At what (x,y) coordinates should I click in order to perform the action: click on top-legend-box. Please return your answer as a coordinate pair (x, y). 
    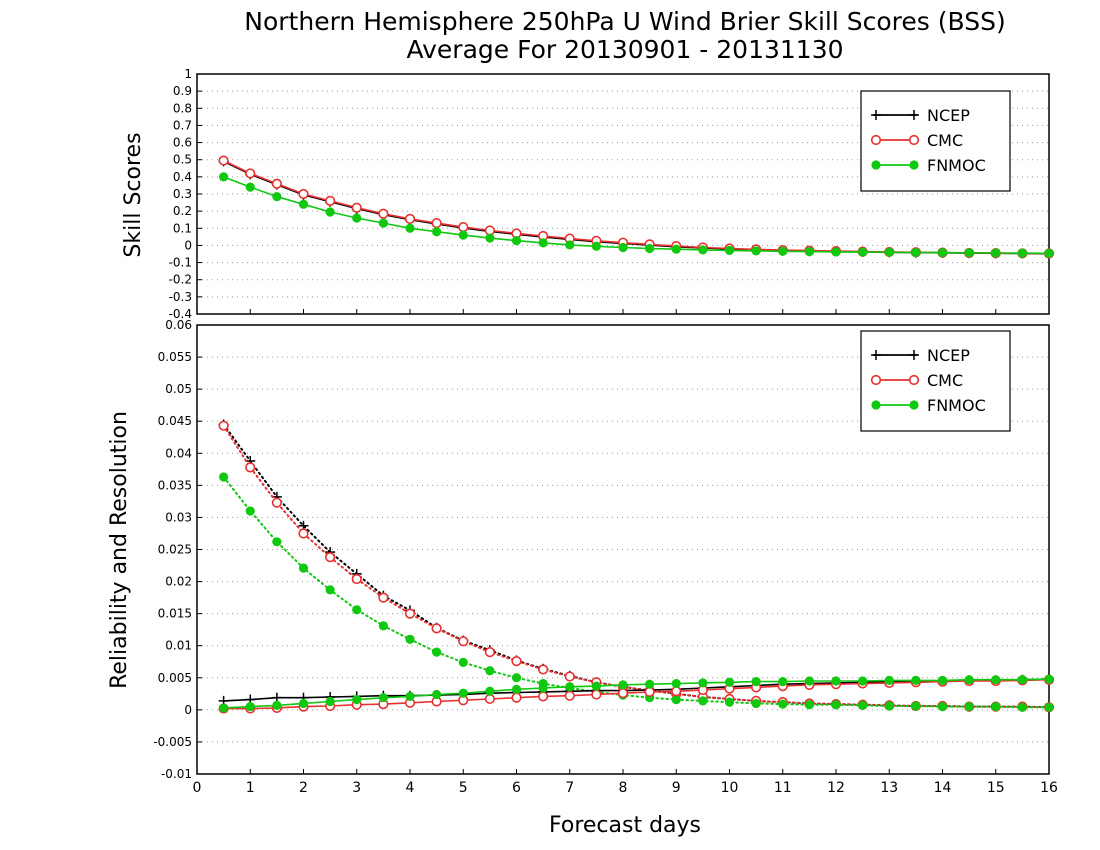
    Looking at the image, I should click on (935, 141).